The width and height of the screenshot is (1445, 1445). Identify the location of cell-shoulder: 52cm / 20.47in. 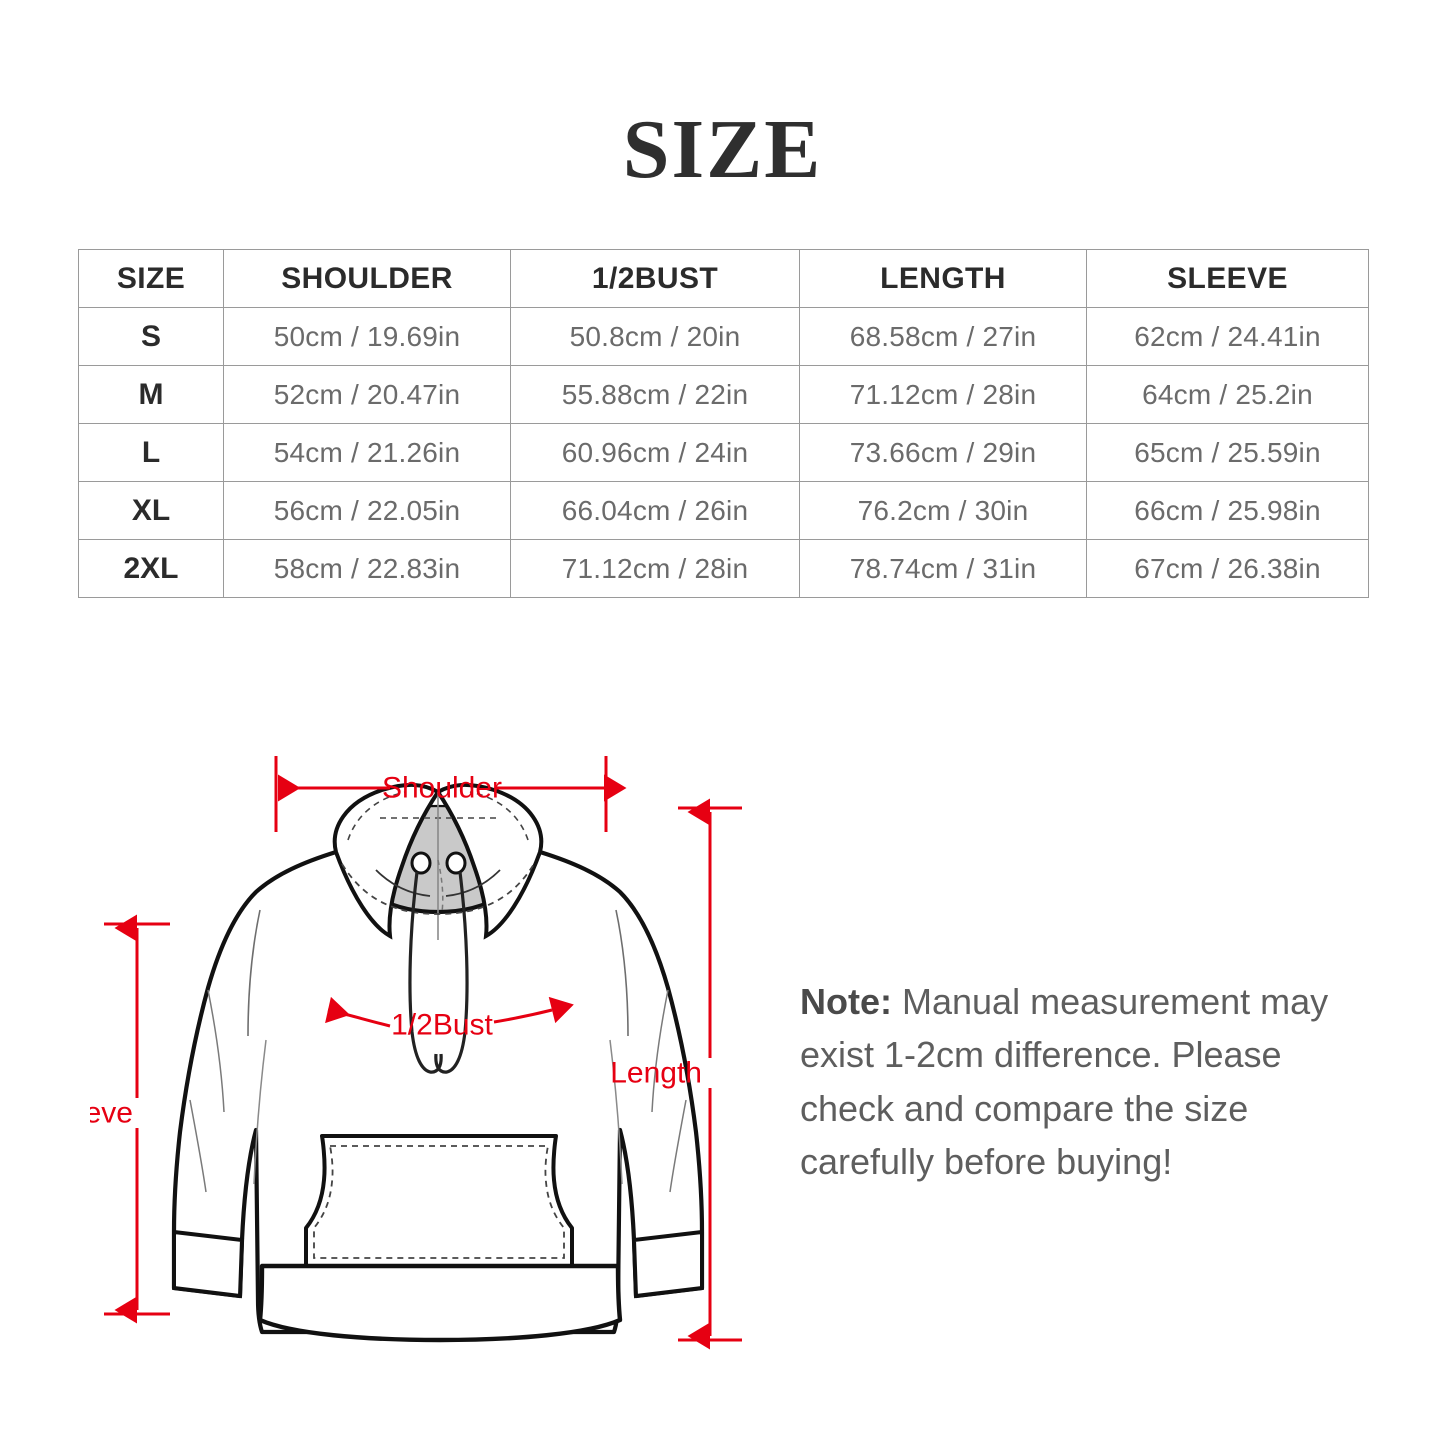
(367, 394).